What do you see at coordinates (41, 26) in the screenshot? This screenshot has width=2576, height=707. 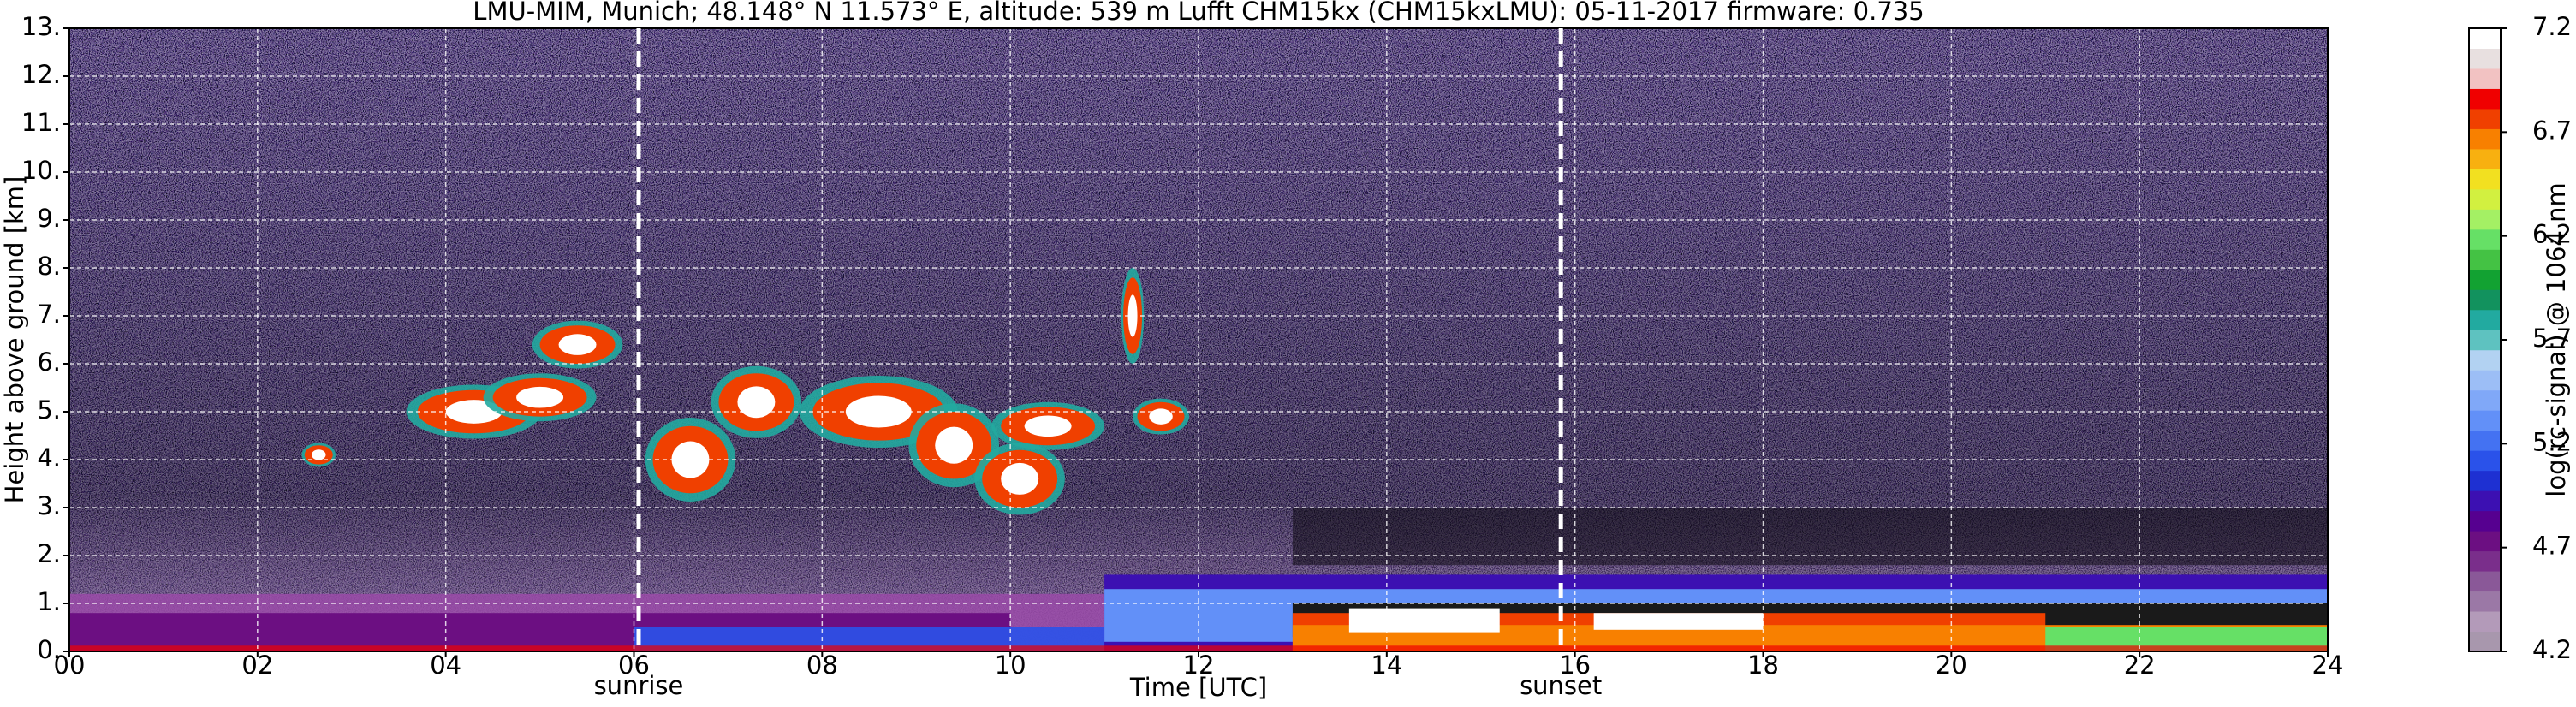 I see `y-tick-label: 13.` at bounding box center [41, 26].